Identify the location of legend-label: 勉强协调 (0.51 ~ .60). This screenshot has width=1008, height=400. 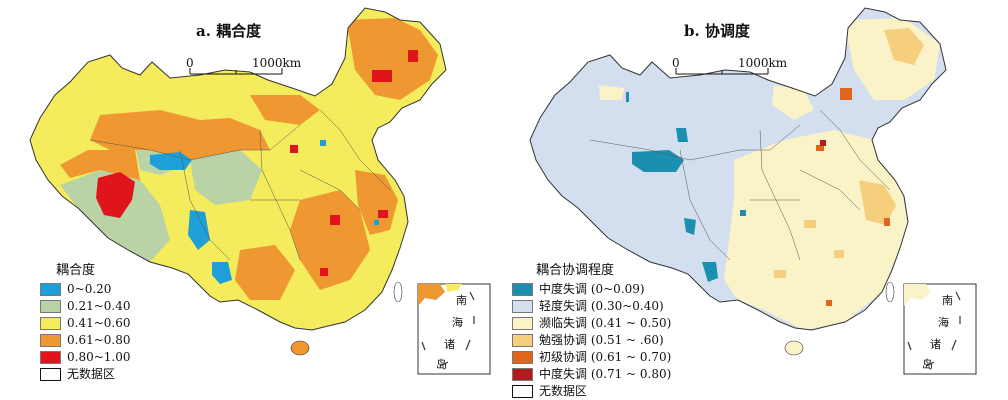
(601, 340).